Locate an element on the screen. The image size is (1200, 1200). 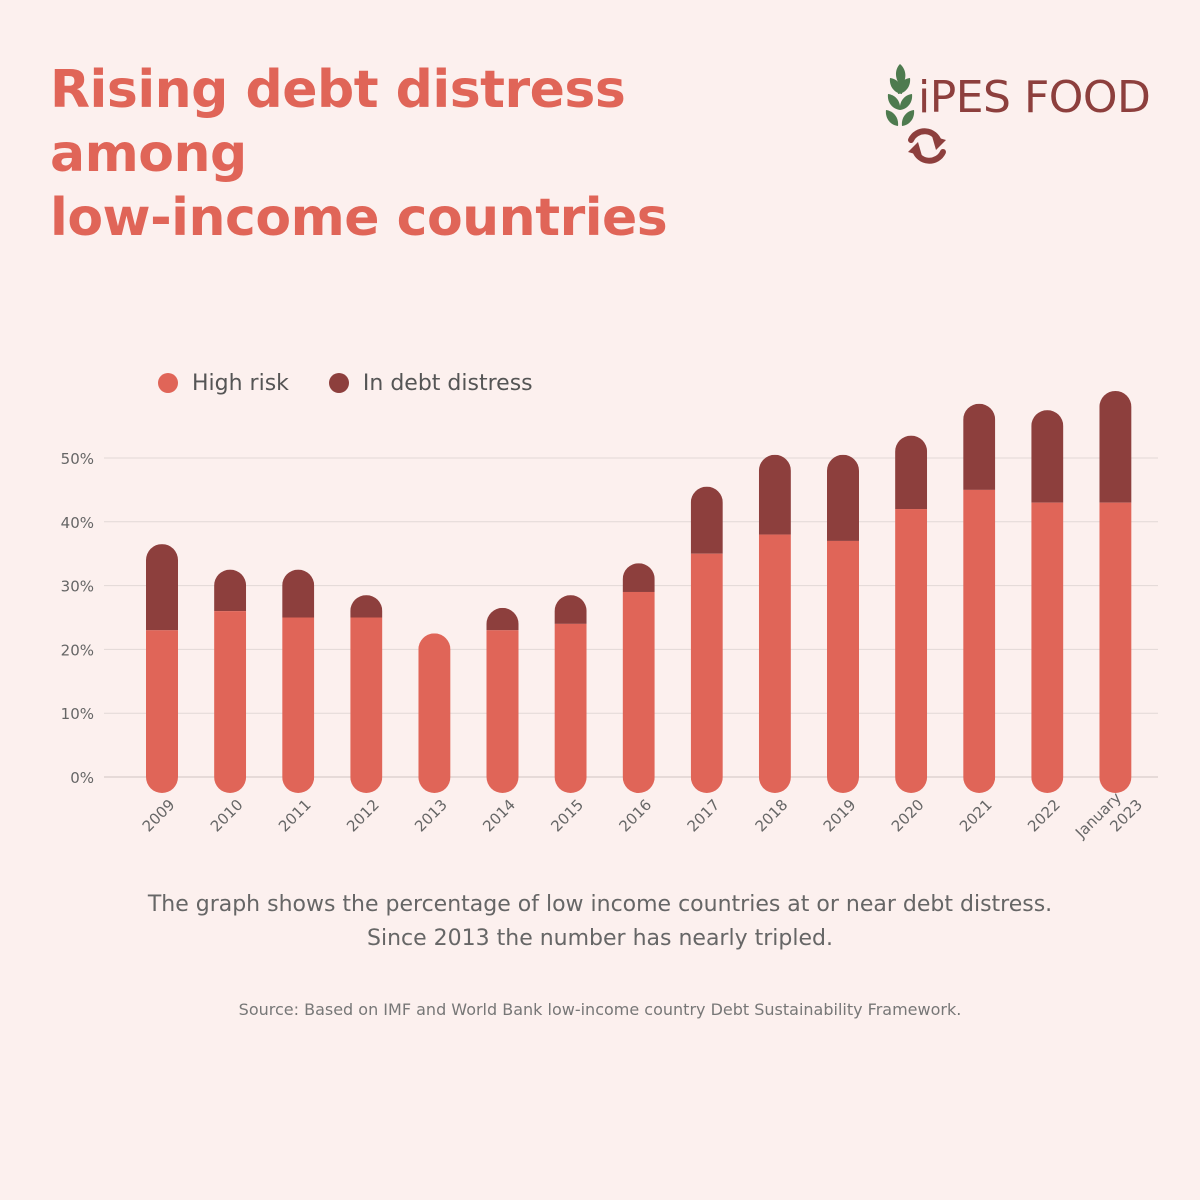
x-tick-label: 2020 is located at coordinates (908, 816).